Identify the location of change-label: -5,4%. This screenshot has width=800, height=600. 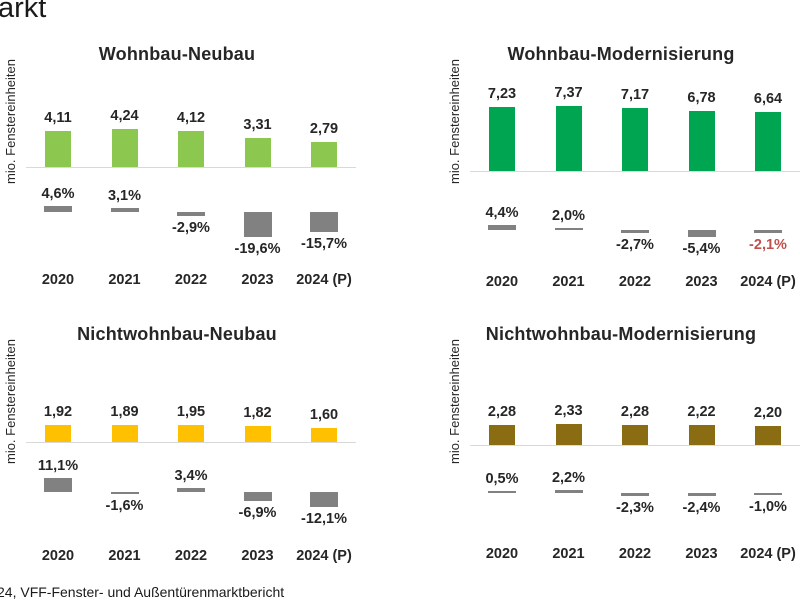
(701, 248).